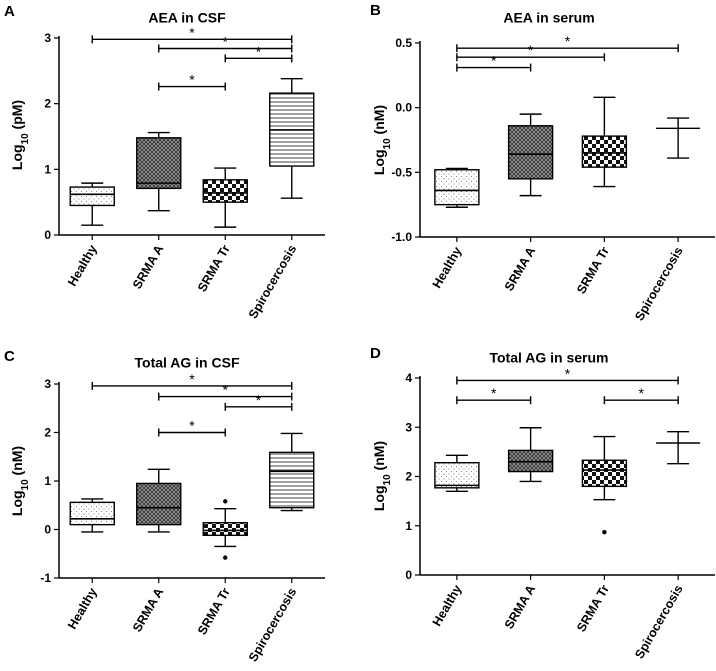 This screenshot has width=716, height=671. What do you see at coordinates (20, 135) in the screenshot?
I see `y-axis-label: Log10 (pM)` at bounding box center [20, 135].